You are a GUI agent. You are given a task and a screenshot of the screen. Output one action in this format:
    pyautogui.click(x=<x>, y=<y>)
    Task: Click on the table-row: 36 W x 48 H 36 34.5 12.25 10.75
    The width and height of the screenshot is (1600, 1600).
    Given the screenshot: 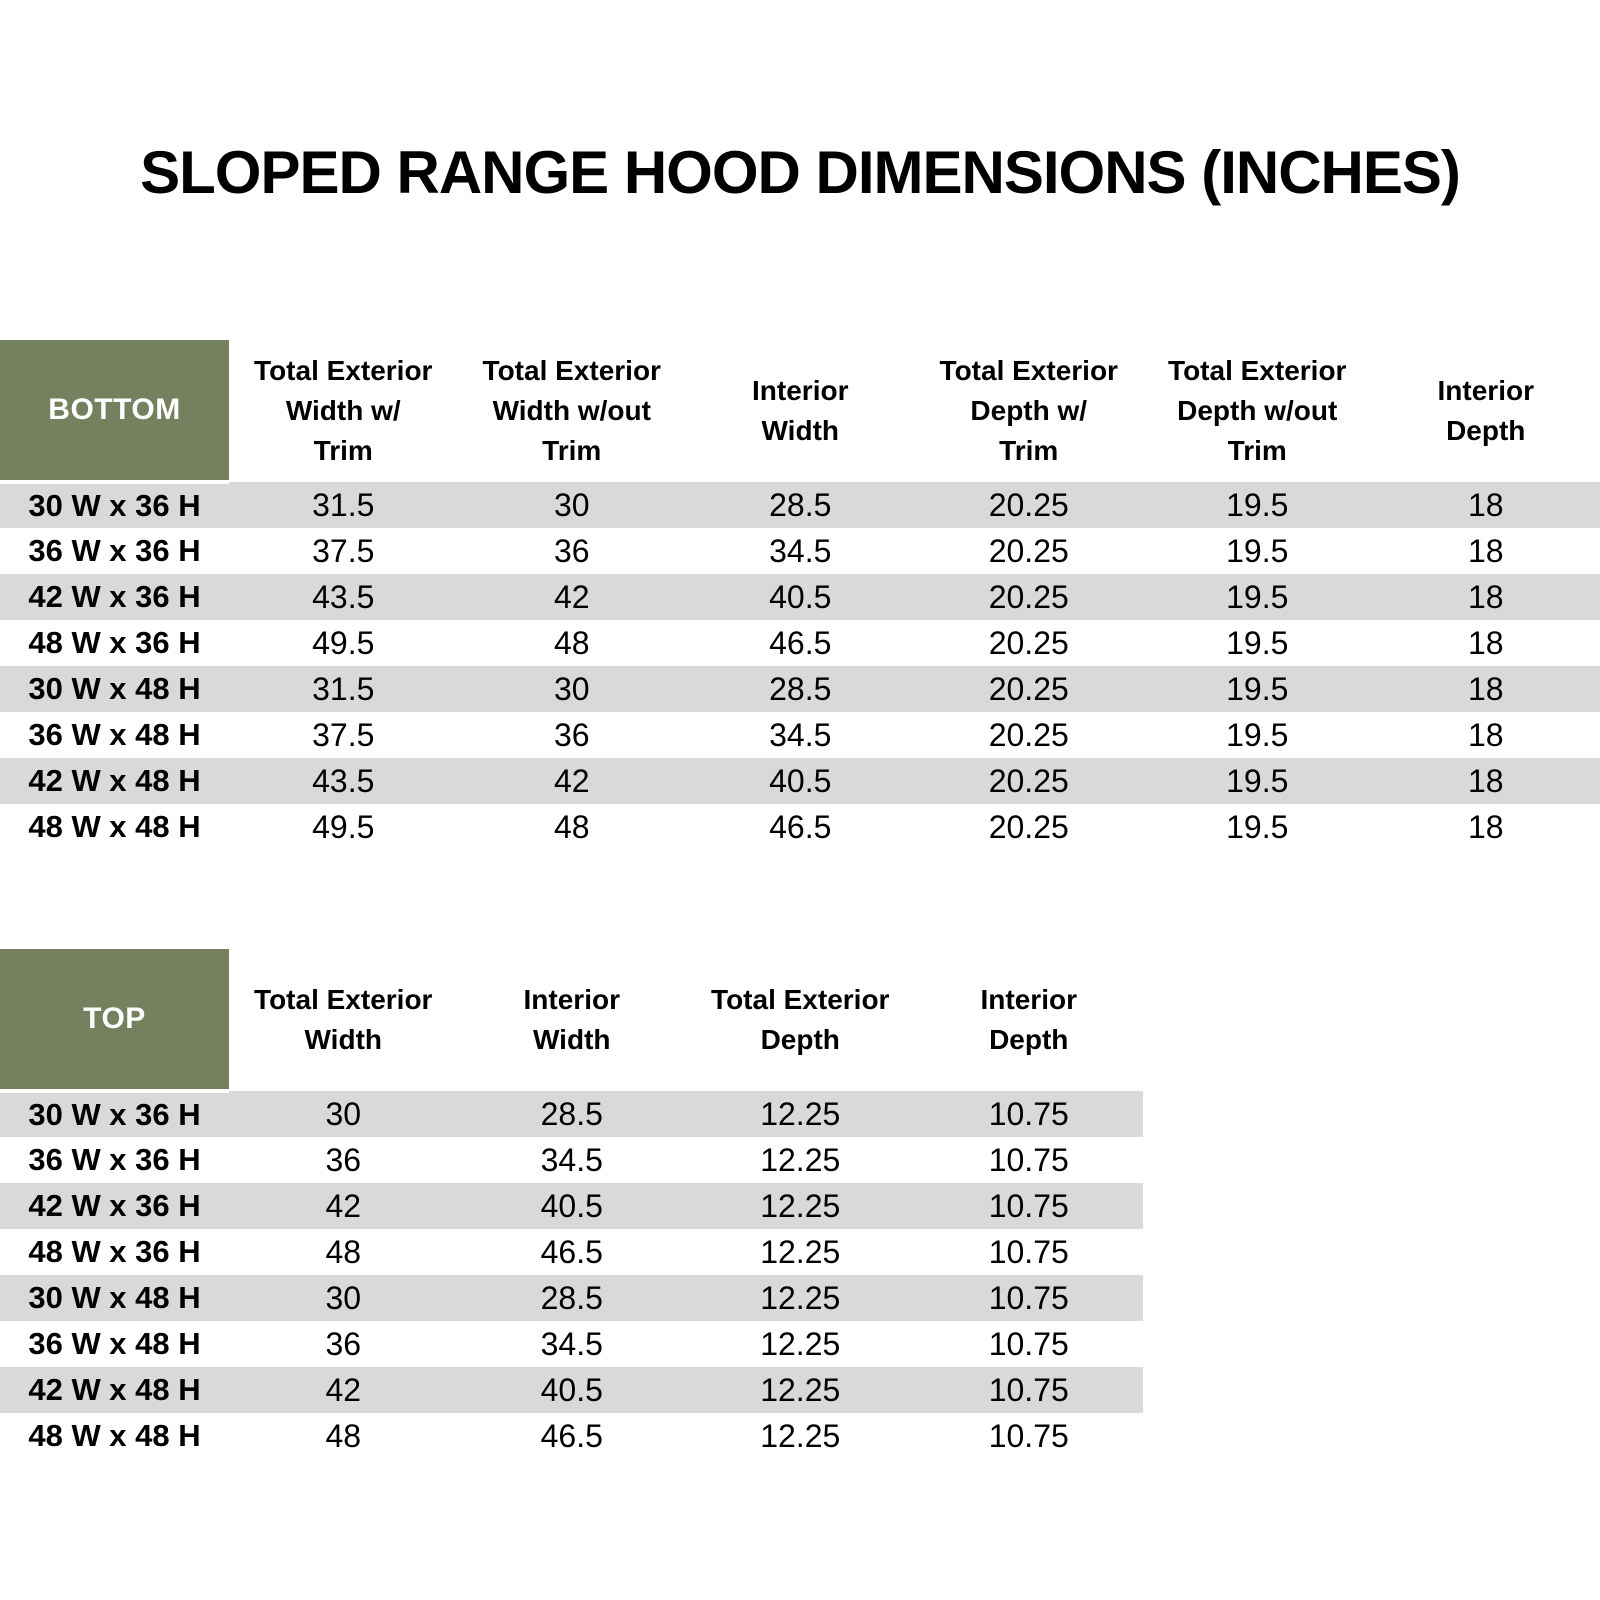 What is the action you would take?
    pyautogui.click(x=571, y=1344)
    